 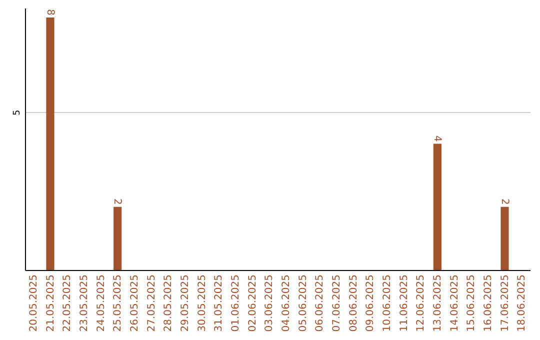 What do you see at coordinates (286, 303) in the screenshot?
I see `x-tick-label: 04.06.2025` at bounding box center [286, 303].